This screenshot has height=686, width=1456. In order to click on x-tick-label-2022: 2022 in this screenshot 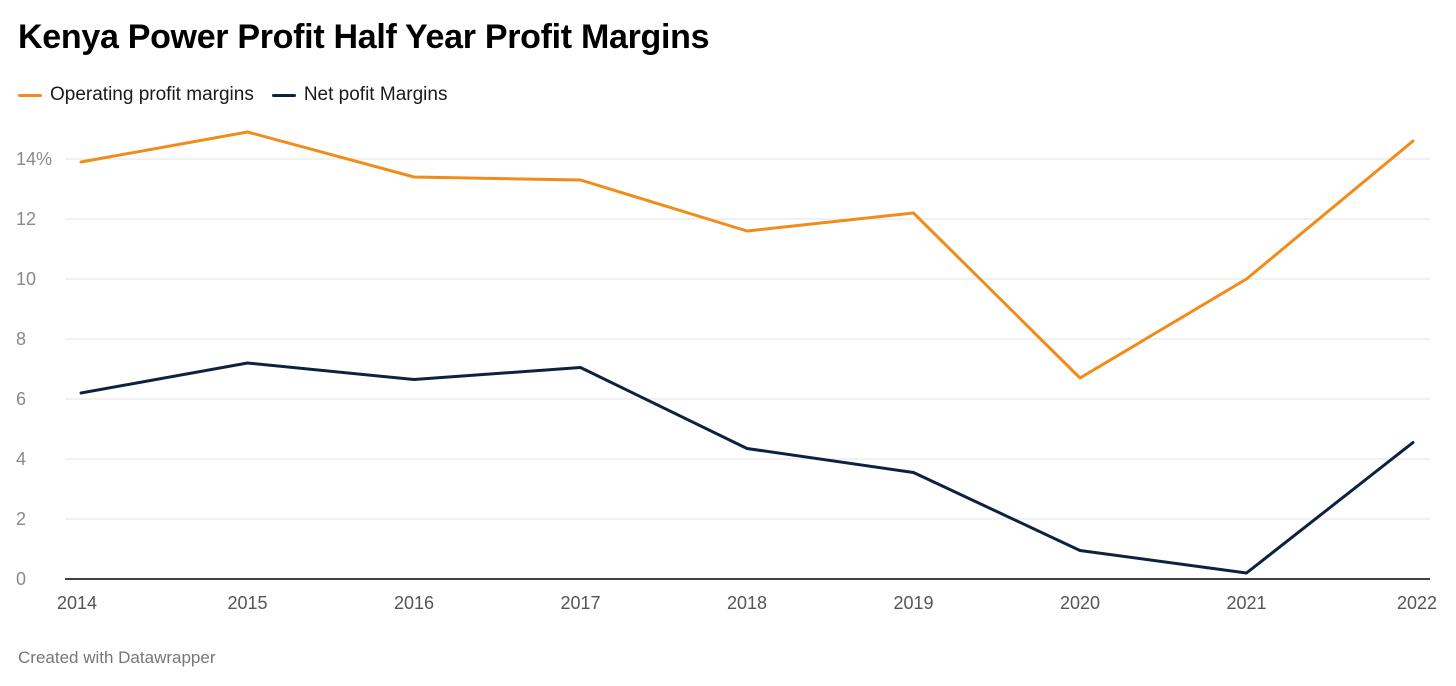, I will do `click(1417, 603)`.